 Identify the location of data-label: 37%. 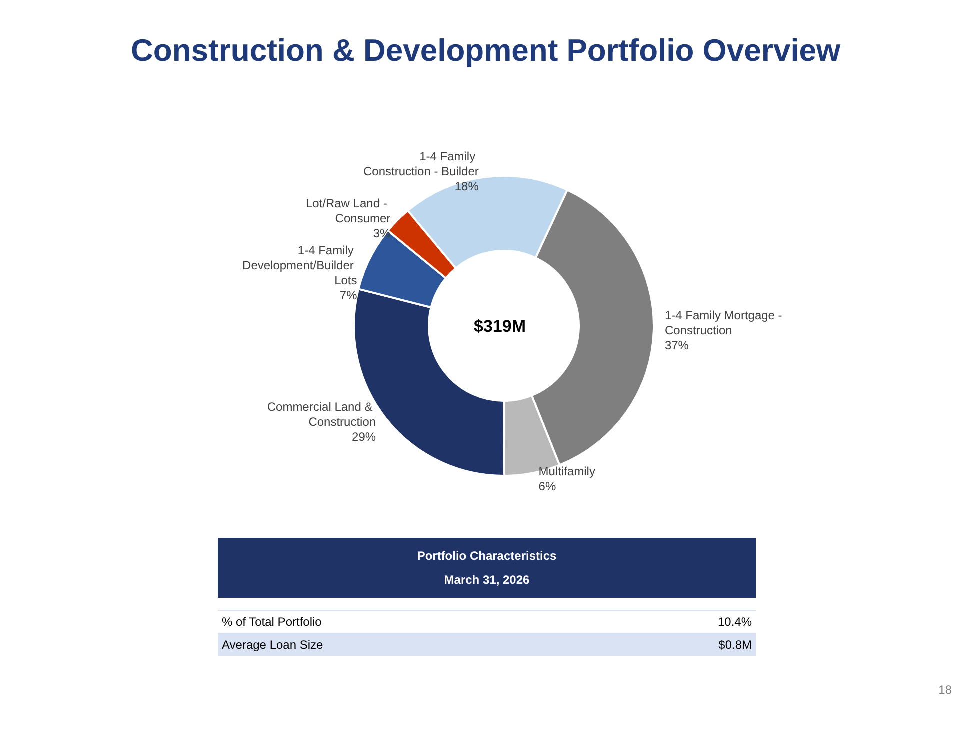
(677, 345).